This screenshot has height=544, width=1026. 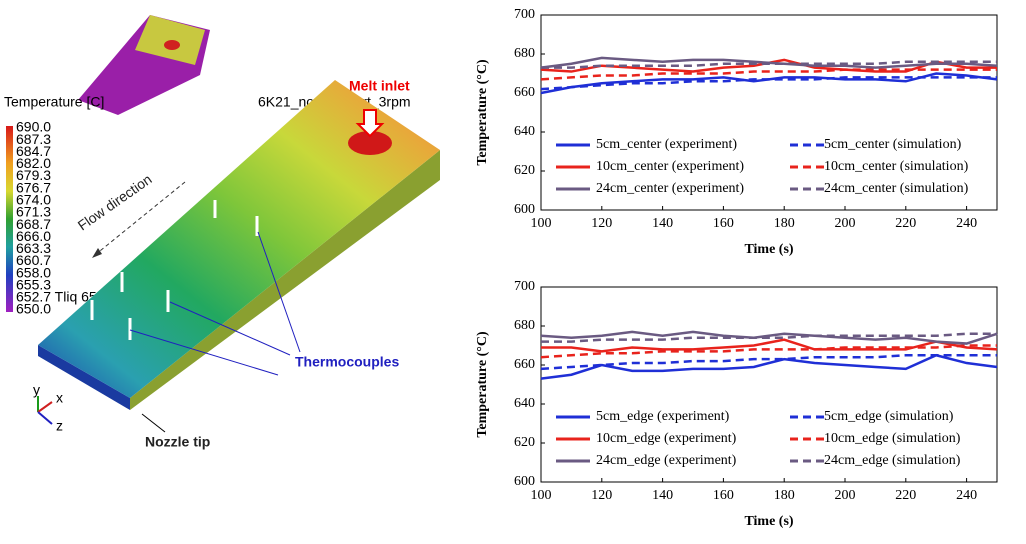 What do you see at coordinates (33, 284) in the screenshot?
I see `colorbar-tick-label: 655.3` at bounding box center [33, 284].